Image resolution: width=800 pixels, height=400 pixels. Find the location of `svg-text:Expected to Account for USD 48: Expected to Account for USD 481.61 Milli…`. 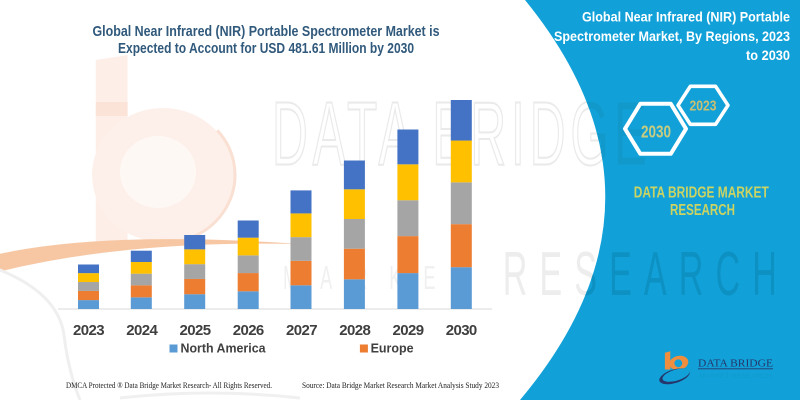

svg-text:Expected to Account for USD 48: Expected to Account for USD 481.61 Milli… is located at coordinates (266, 48).